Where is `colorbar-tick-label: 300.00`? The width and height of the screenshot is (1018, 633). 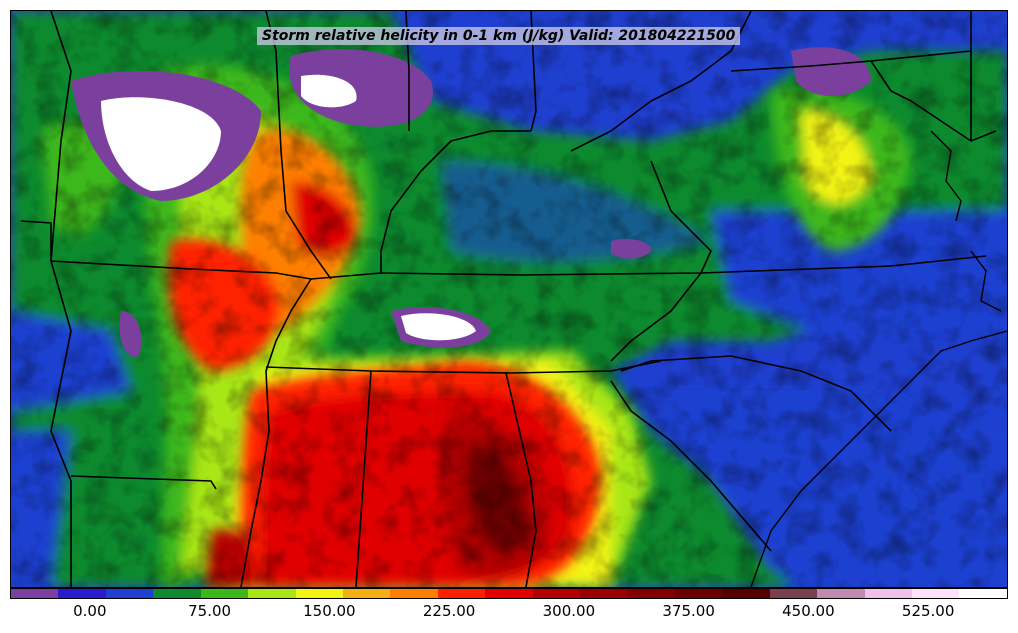 colorbar-tick-label: 300.00 is located at coordinates (569, 611).